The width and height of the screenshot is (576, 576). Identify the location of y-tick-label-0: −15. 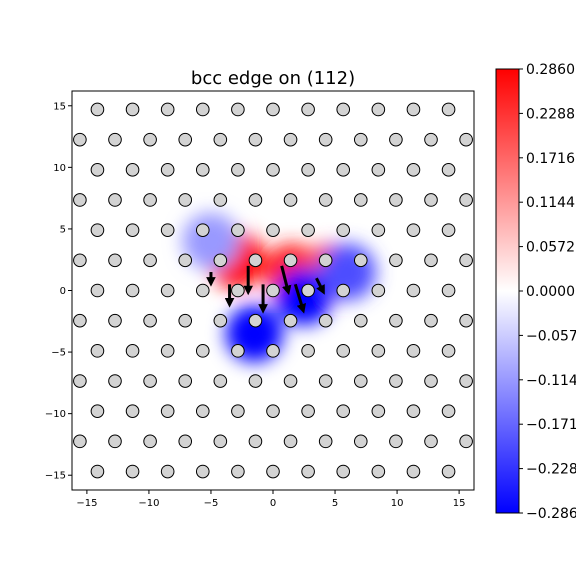
(55, 476).